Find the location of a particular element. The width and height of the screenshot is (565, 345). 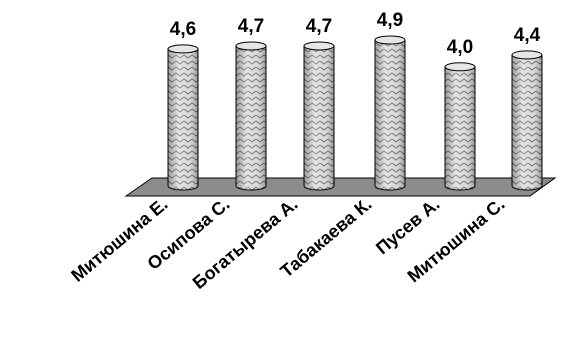

value-labels-group: 4,6 4,7 4,7 4,9 4,0 4,4 is located at coordinates (355, 34).